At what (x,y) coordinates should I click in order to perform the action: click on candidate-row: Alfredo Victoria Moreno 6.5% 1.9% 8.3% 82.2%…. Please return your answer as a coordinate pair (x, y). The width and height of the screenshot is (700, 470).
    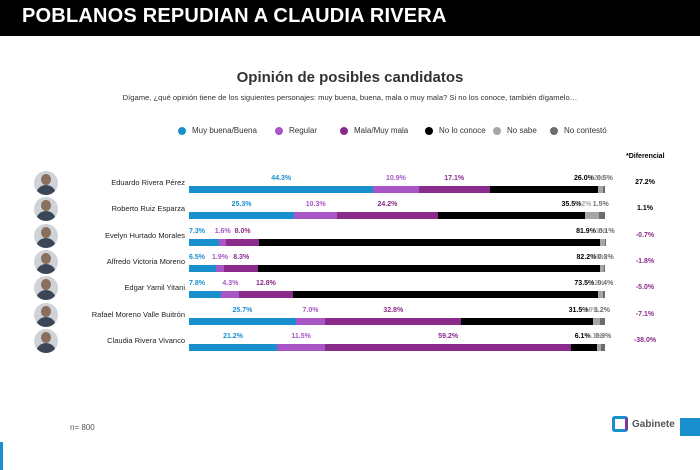
    Looking at the image, I should click on (350, 262).